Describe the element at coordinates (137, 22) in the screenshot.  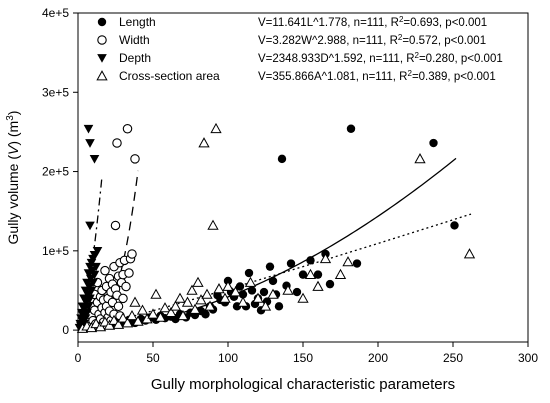
I see `legend-label: Length` at that location.